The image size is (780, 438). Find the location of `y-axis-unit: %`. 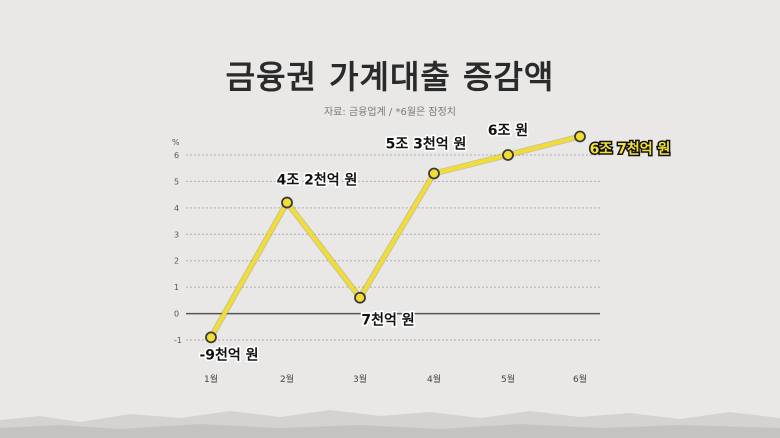

y-axis-unit: % is located at coordinates (176, 142).